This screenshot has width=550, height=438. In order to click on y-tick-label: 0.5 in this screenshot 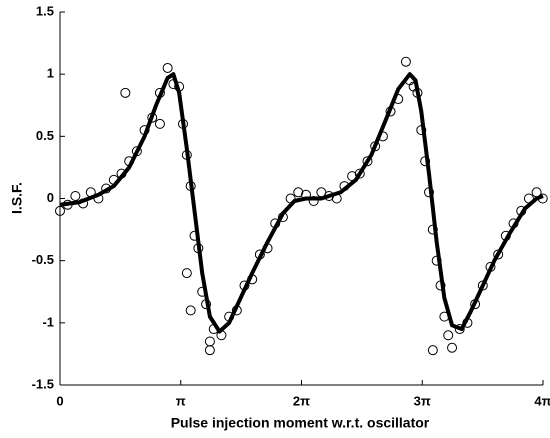, I will do `click(45, 135)`.